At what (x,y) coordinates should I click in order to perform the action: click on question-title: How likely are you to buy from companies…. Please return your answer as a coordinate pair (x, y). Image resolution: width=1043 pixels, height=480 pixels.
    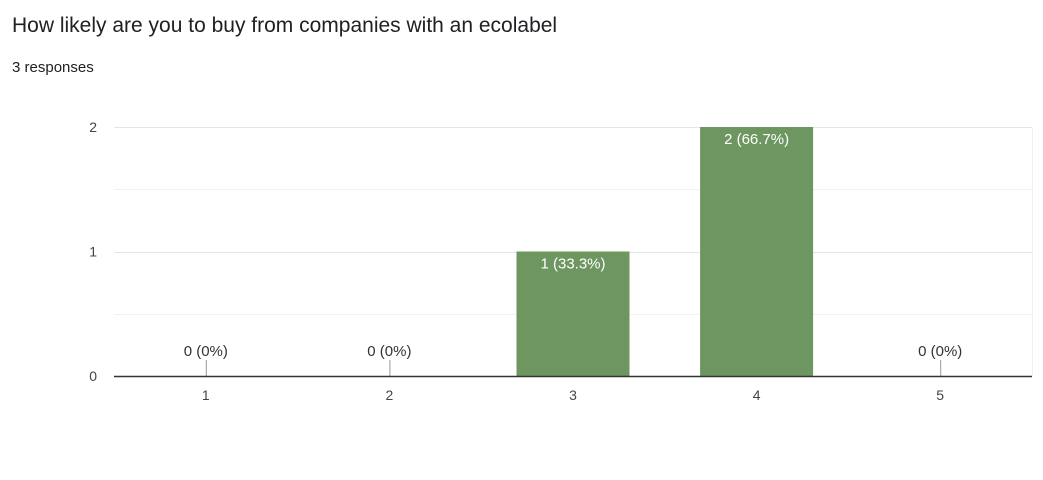
    Looking at the image, I should click on (285, 25).